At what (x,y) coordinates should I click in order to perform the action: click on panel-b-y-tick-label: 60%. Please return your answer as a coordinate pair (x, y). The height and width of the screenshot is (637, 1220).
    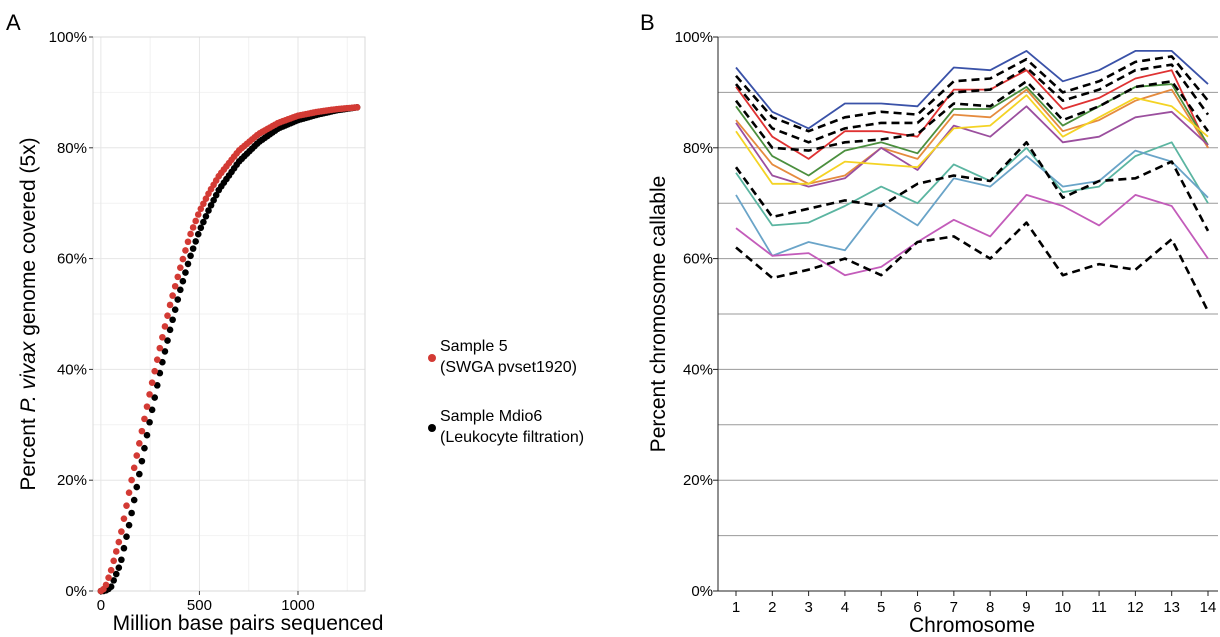
    Looking at the image, I should click on (698, 259).